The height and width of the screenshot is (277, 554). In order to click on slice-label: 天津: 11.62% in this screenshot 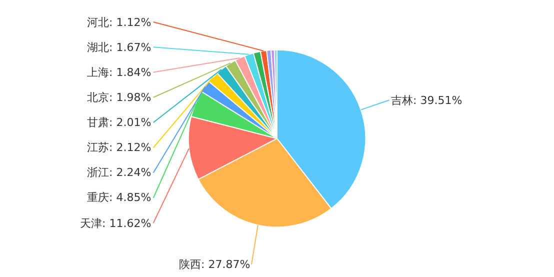, I will do `click(116, 223)`.